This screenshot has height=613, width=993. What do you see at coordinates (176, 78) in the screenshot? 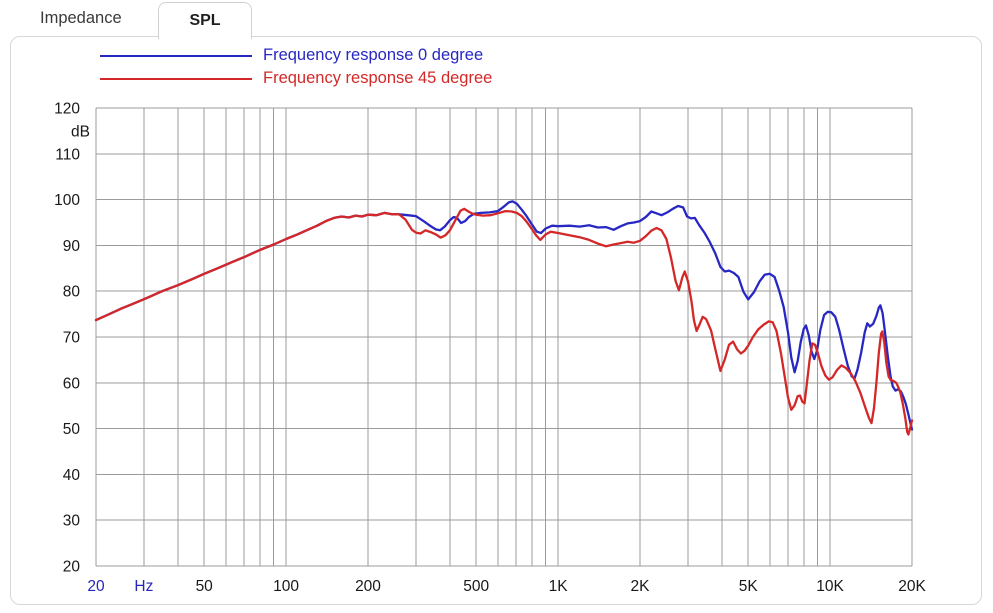
I see `legend-line-45-degree` at bounding box center [176, 78].